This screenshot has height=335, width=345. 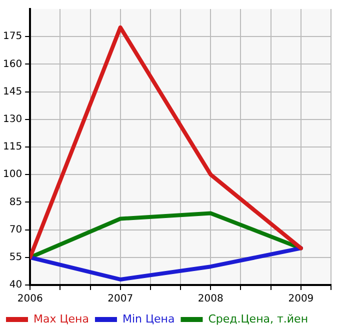 What do you see at coordinates (121, 299) in the screenshot?
I see `x-tick-label: 2007` at bounding box center [121, 299].